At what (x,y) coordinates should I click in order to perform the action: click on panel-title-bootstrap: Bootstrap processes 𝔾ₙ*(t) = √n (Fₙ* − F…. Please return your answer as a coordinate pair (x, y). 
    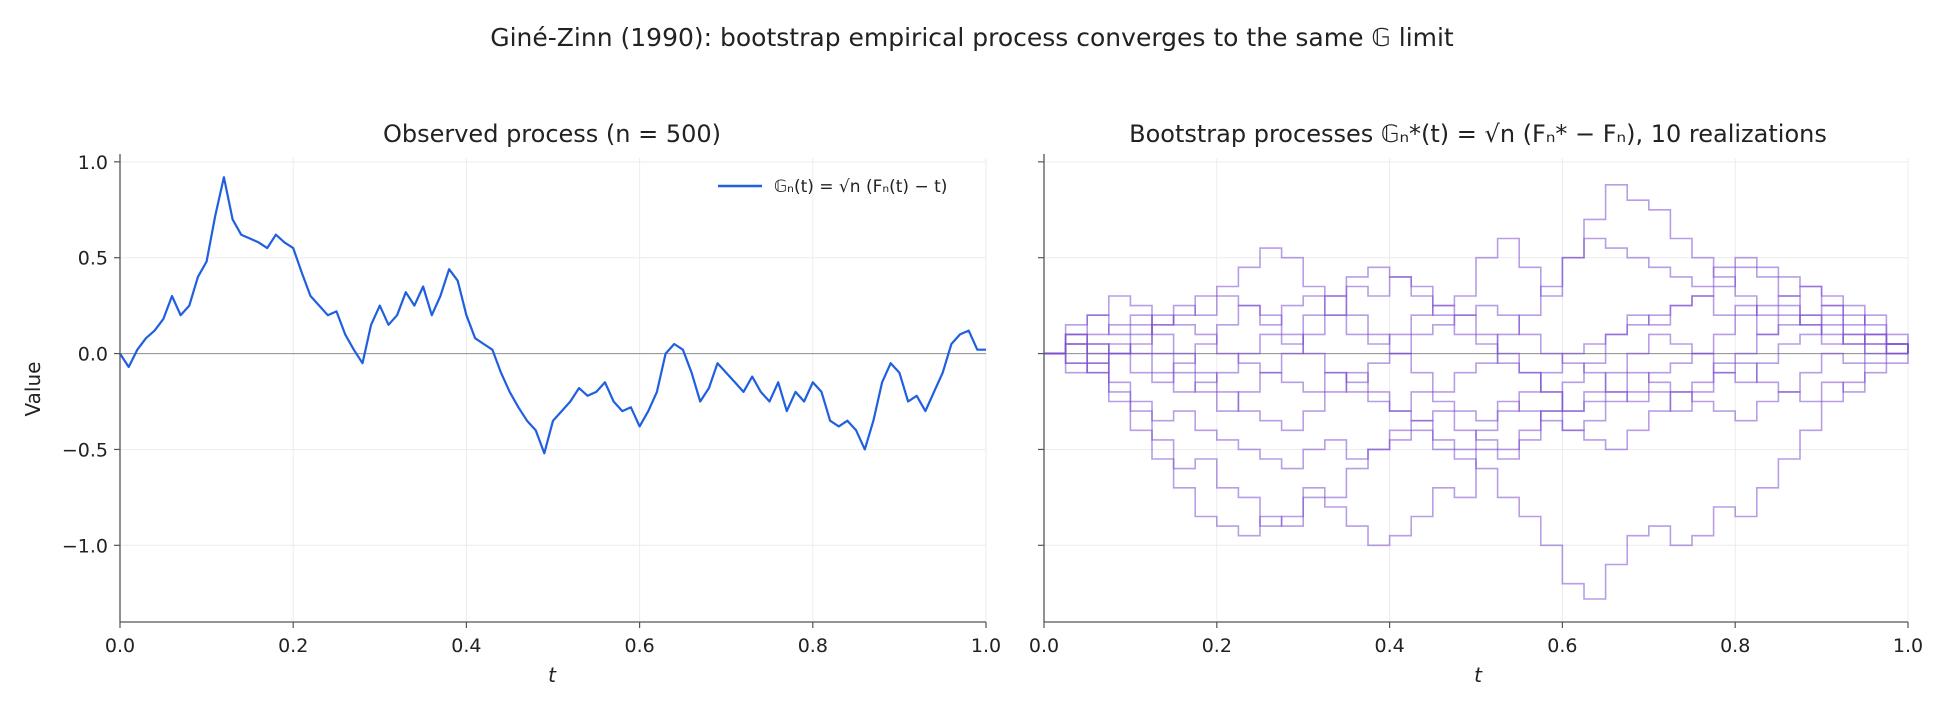
    Looking at the image, I should click on (1478, 134).